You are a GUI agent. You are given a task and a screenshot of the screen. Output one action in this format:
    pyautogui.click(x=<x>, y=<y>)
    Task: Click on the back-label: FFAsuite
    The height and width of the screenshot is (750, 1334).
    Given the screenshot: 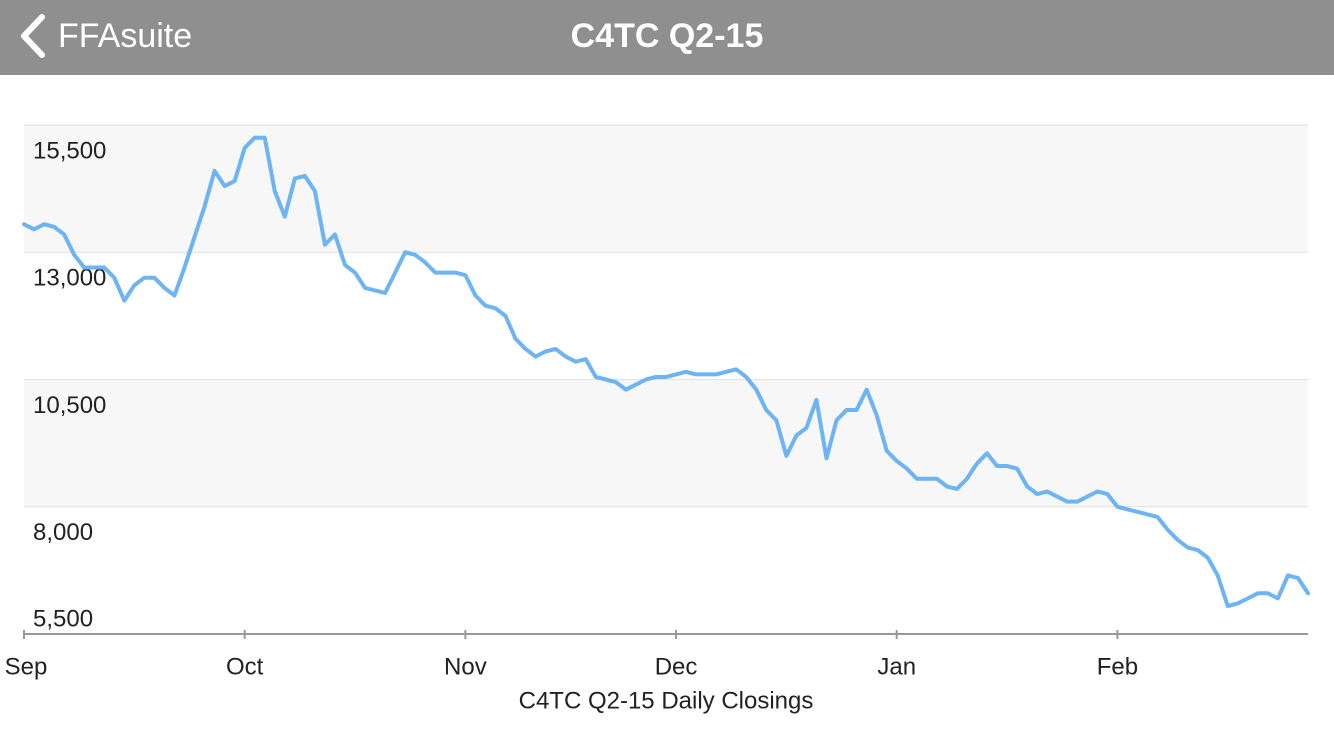 What is the action you would take?
    pyautogui.click(x=125, y=35)
    